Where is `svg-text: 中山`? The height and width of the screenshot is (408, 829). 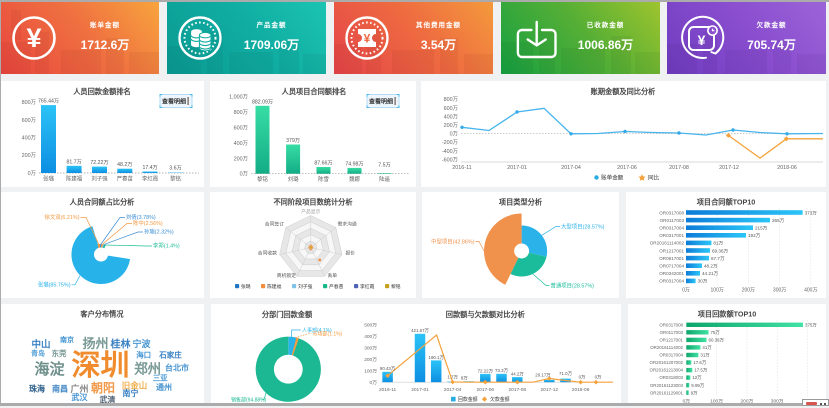 svg-text: 中山 is located at coordinates (40, 345).